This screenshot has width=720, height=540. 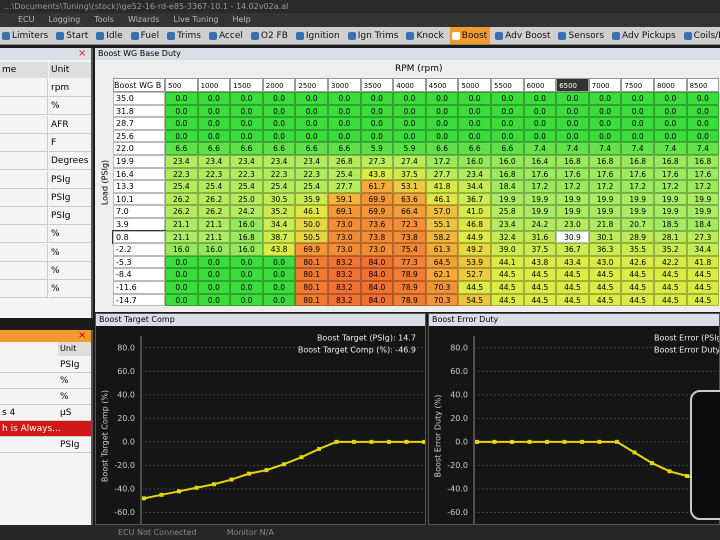 I want to click on table-cell: 18.4, so click(x=507, y=186).